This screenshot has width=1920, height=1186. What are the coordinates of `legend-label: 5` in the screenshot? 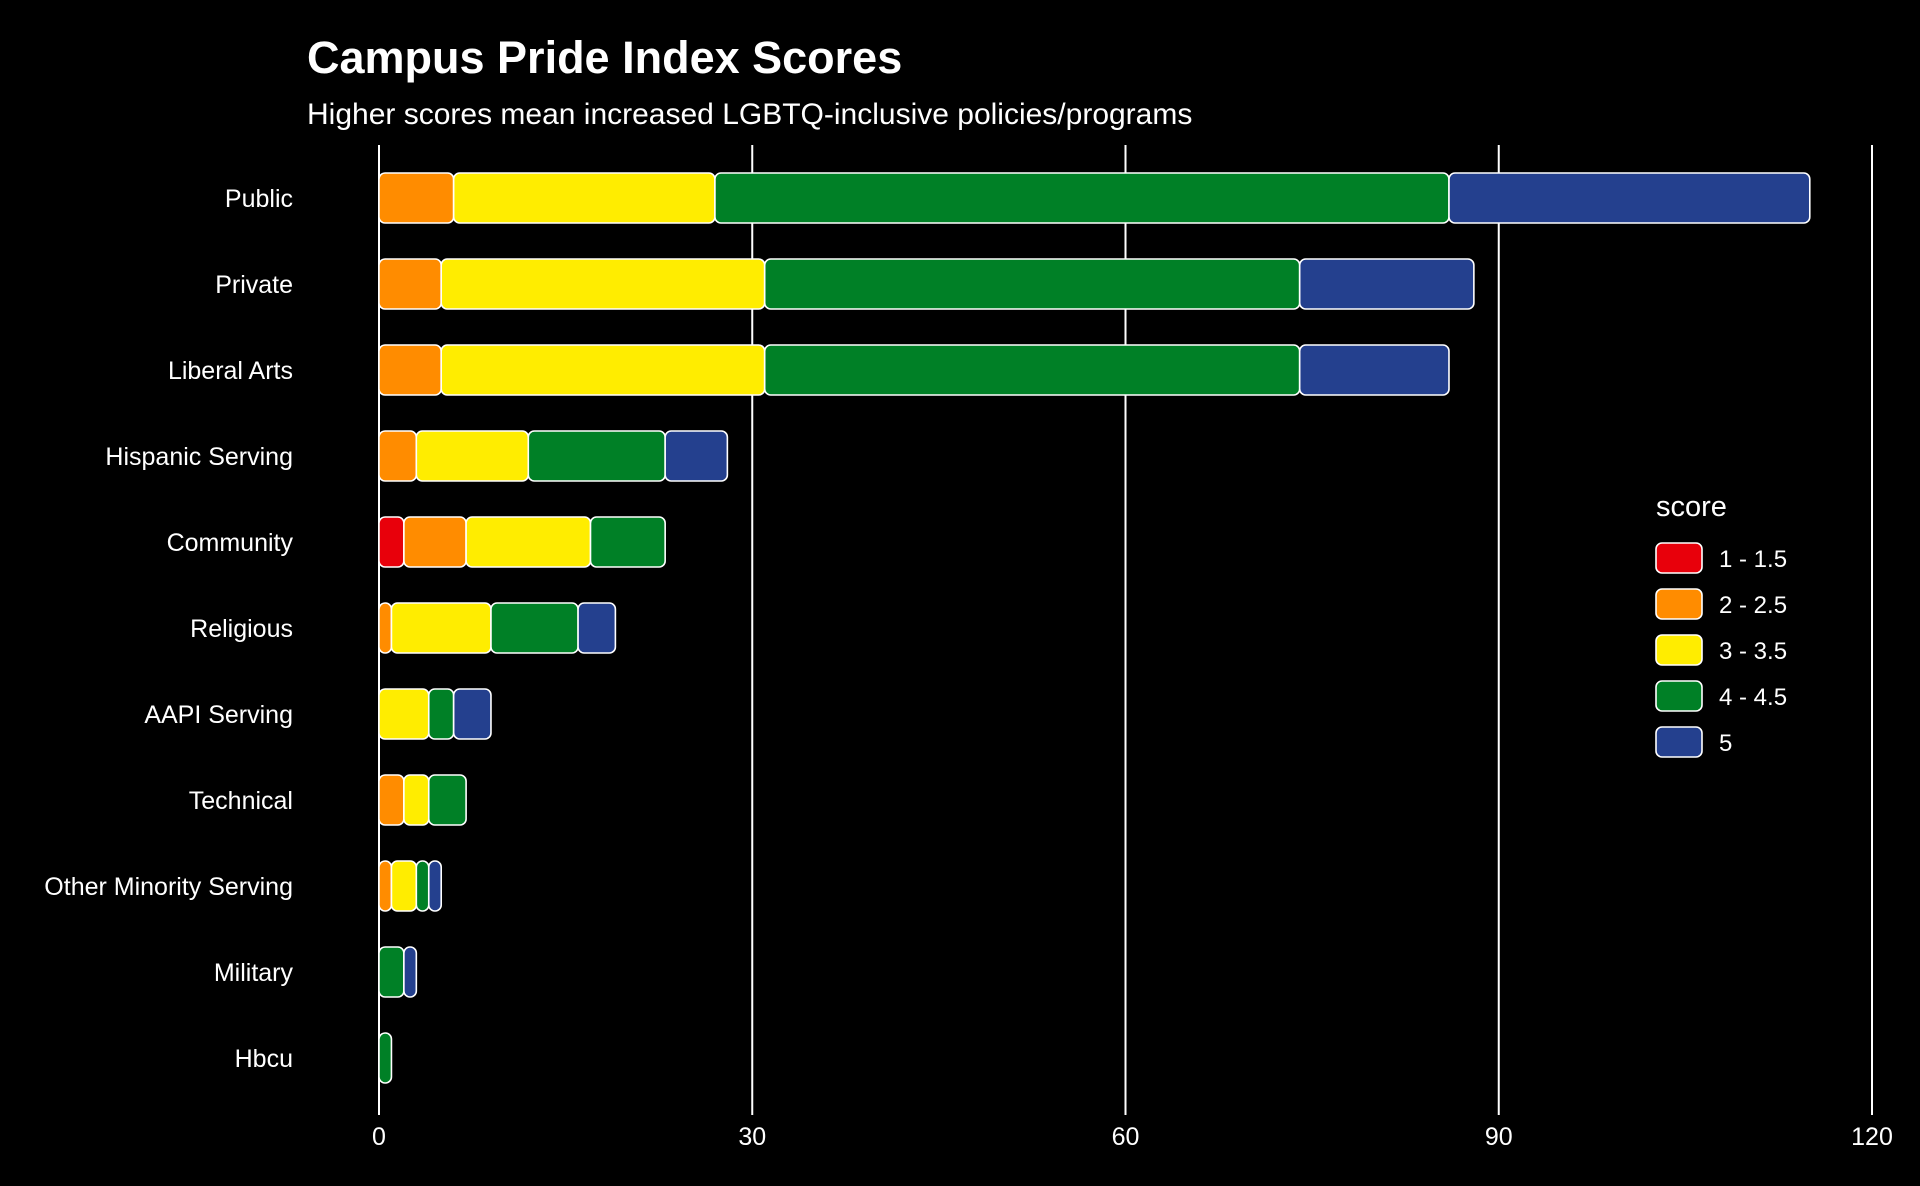 It's located at (1725, 743).